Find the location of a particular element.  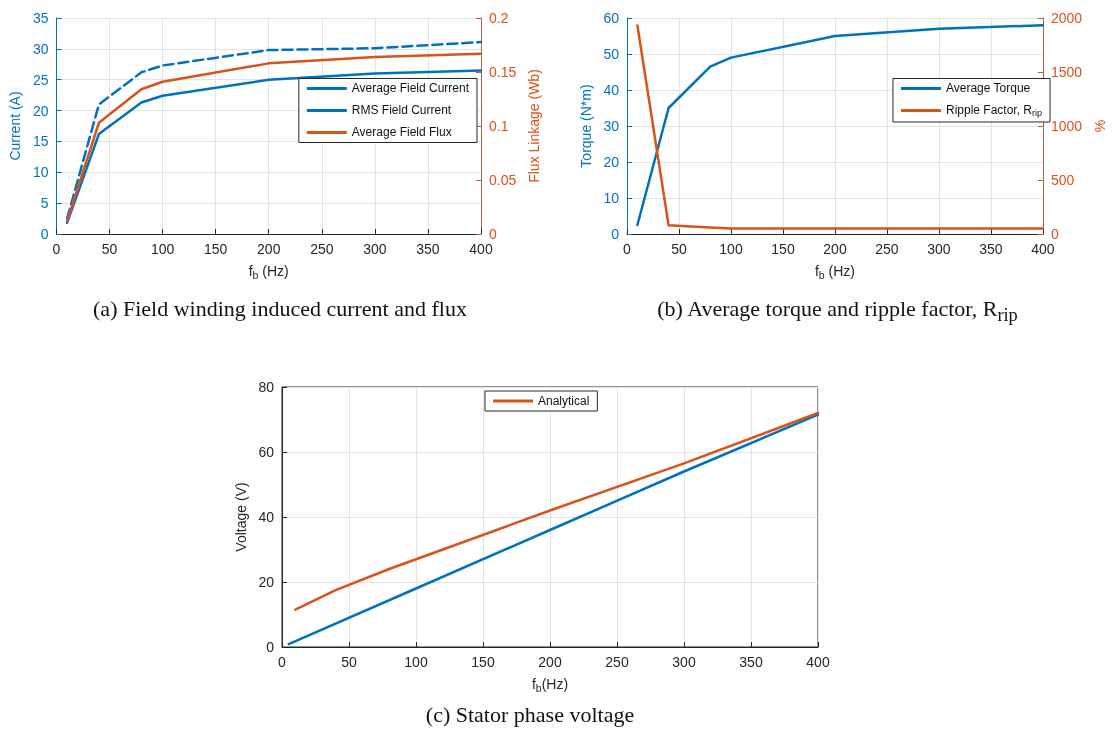

y2-tick-label: 1500 is located at coordinates (1066, 72).